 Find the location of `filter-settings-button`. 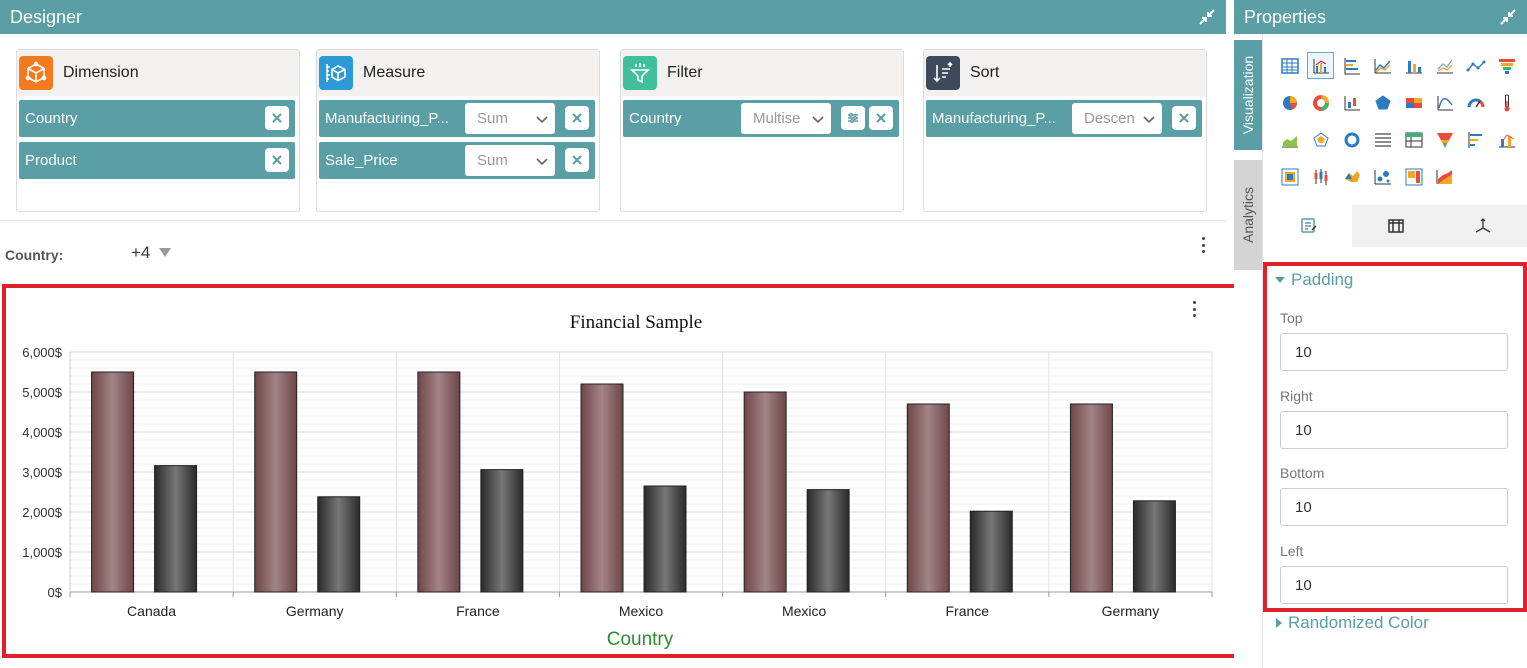

filter-settings-button is located at coordinates (853, 118).